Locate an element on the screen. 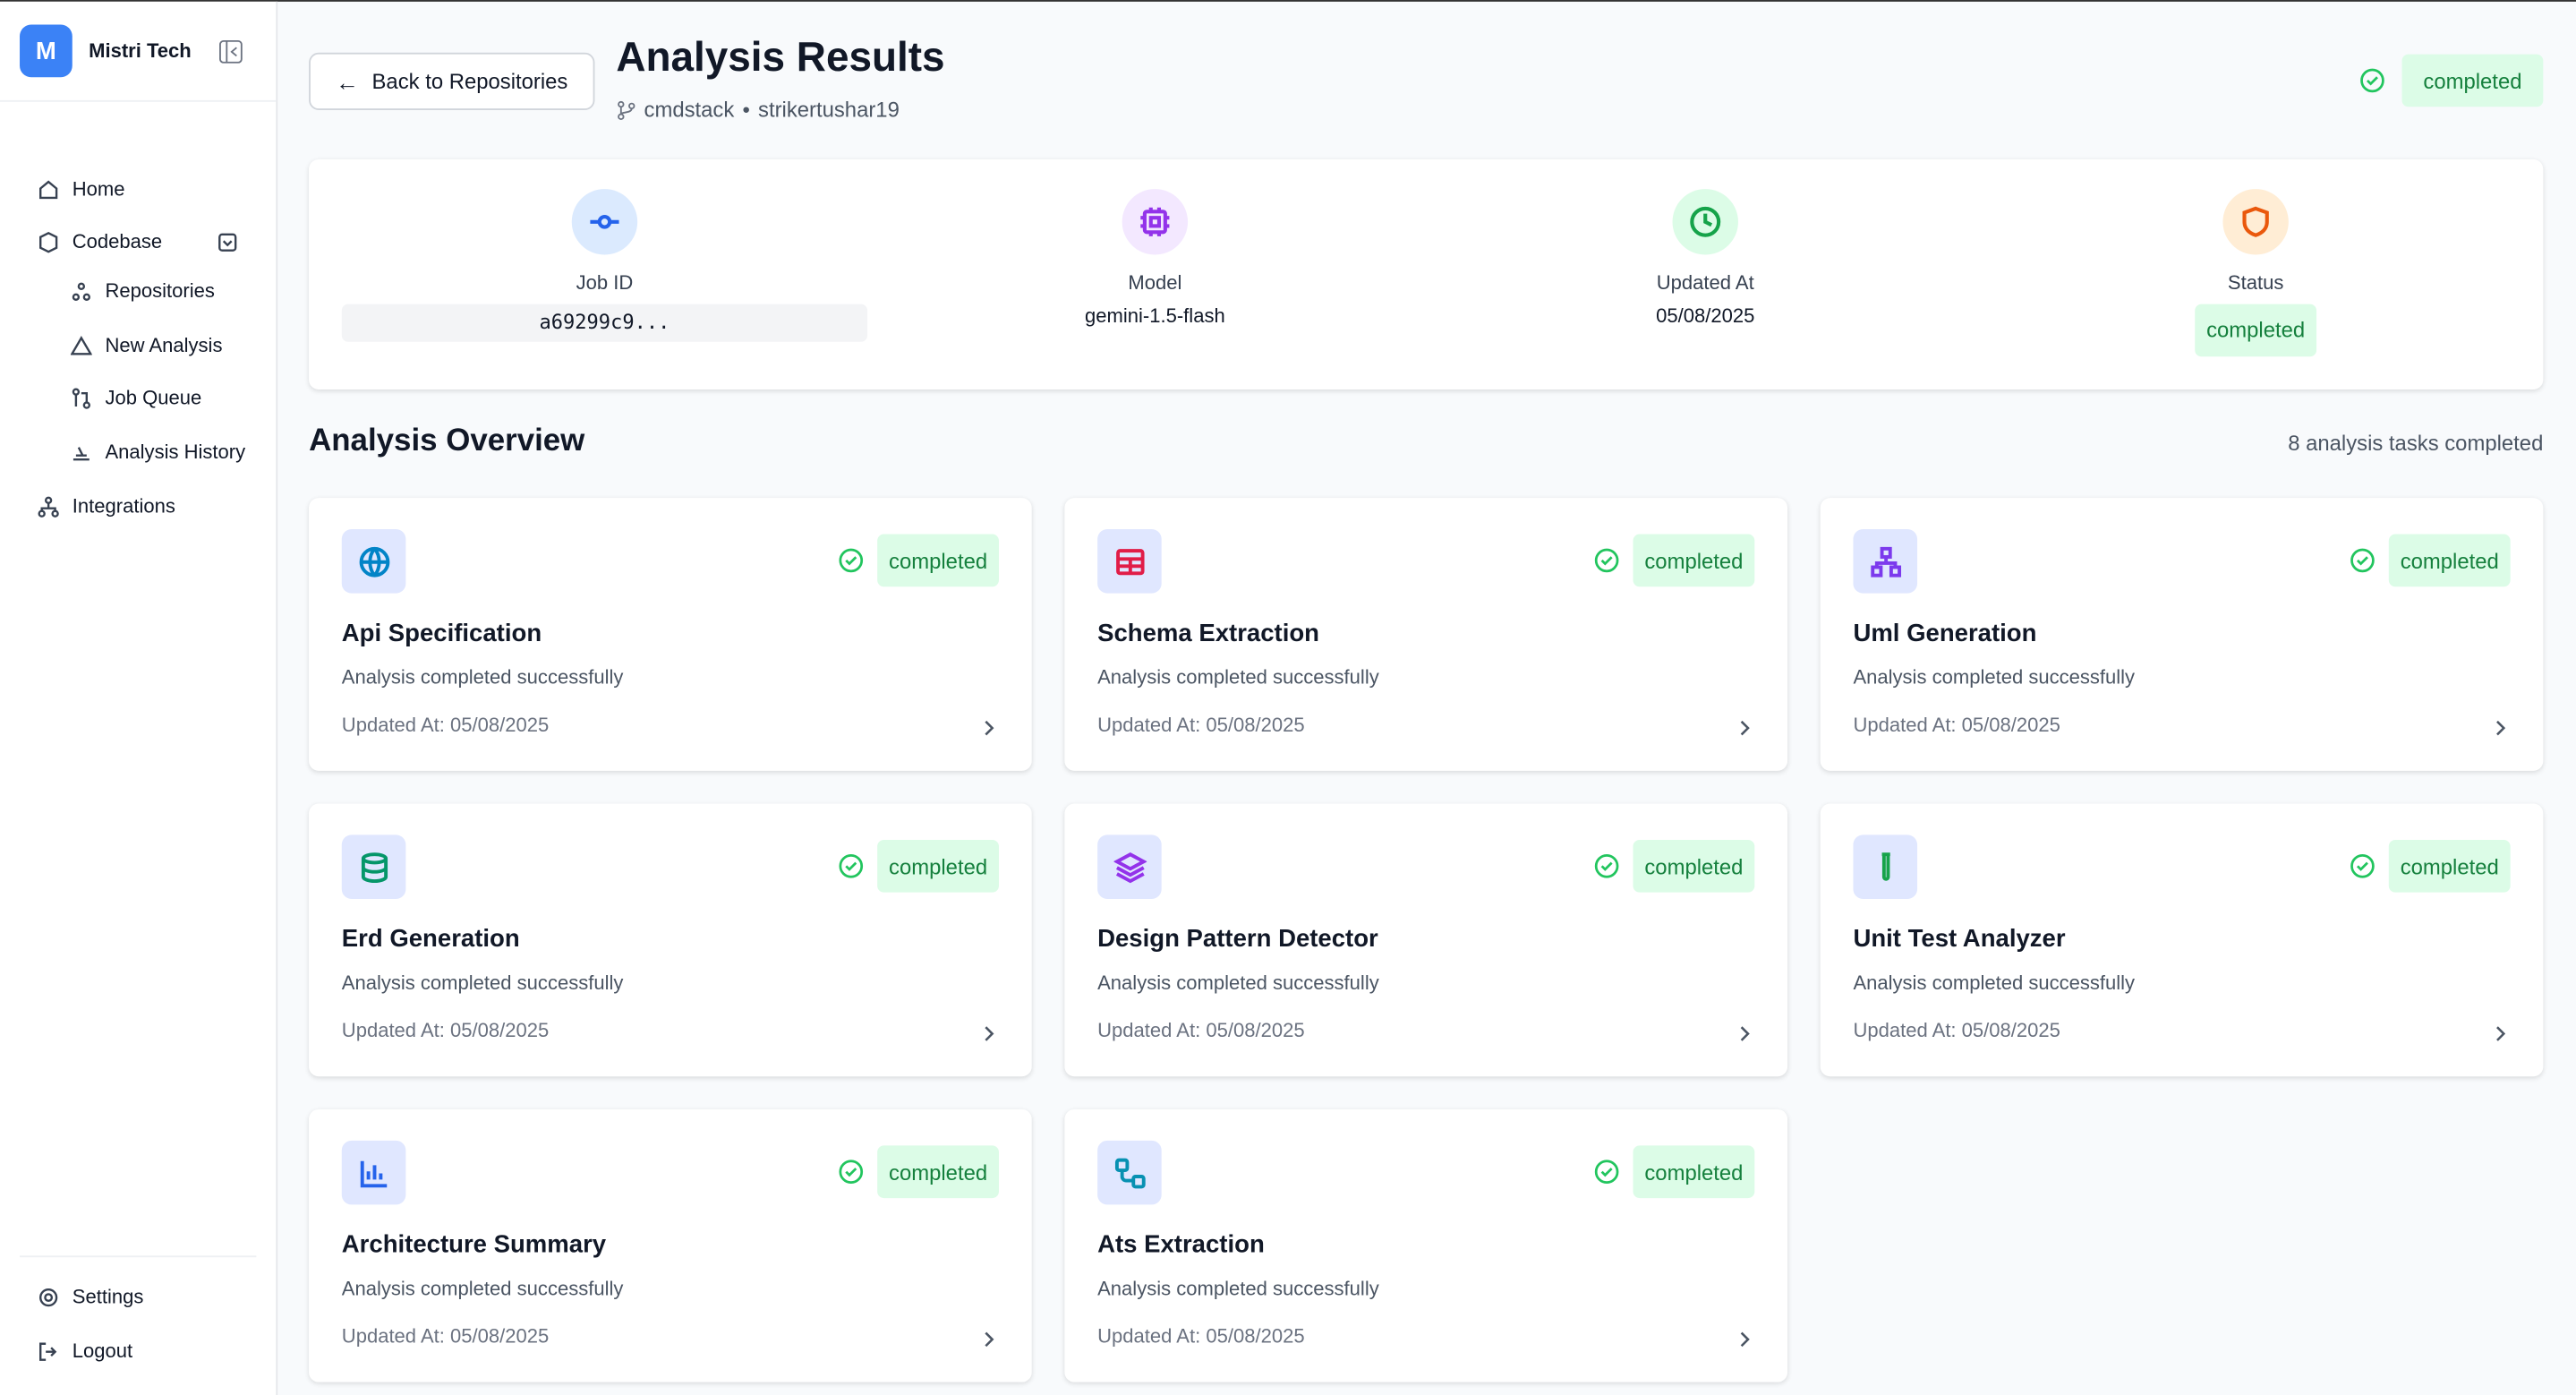  back-label: Back to Repositories is located at coordinates (469, 81).